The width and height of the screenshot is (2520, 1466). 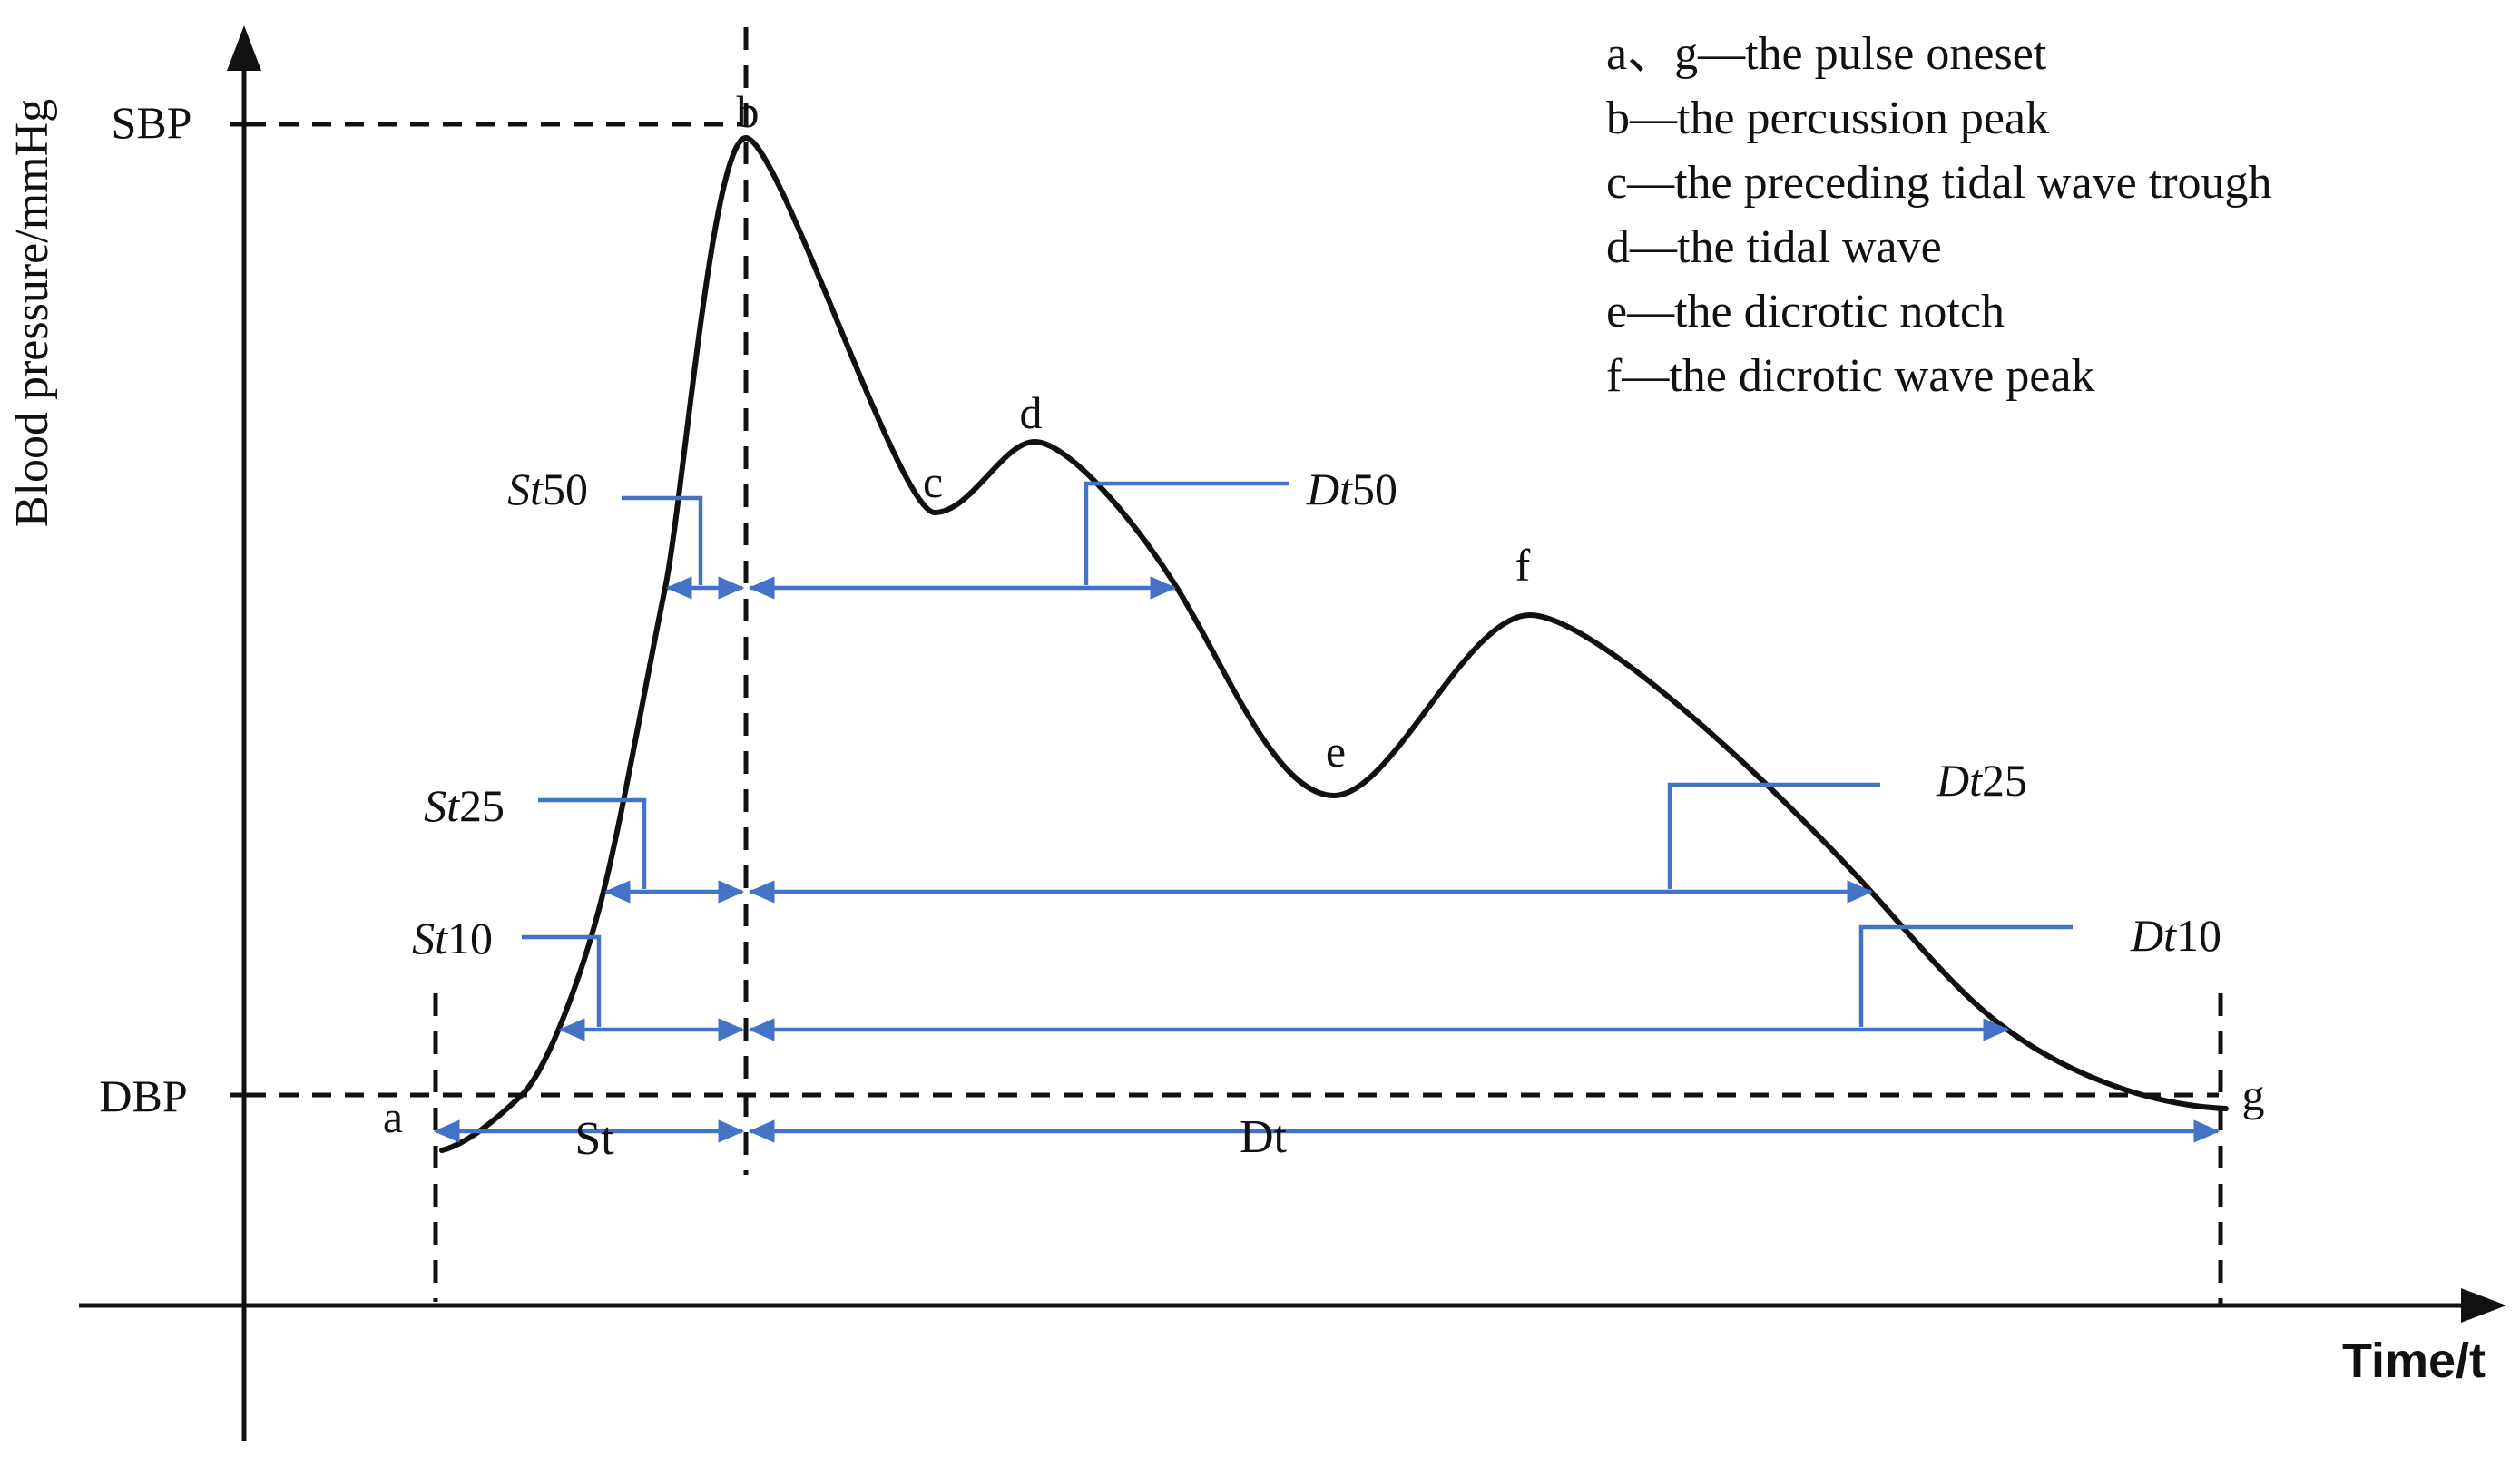 I want to click on point-label-e: e, so click(x=1336, y=752).